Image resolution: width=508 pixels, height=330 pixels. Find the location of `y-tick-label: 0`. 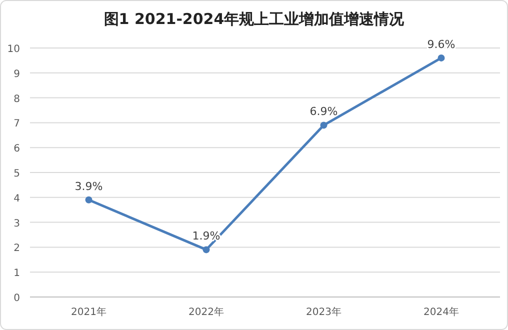

y-tick-label: 0 is located at coordinates (17, 298).